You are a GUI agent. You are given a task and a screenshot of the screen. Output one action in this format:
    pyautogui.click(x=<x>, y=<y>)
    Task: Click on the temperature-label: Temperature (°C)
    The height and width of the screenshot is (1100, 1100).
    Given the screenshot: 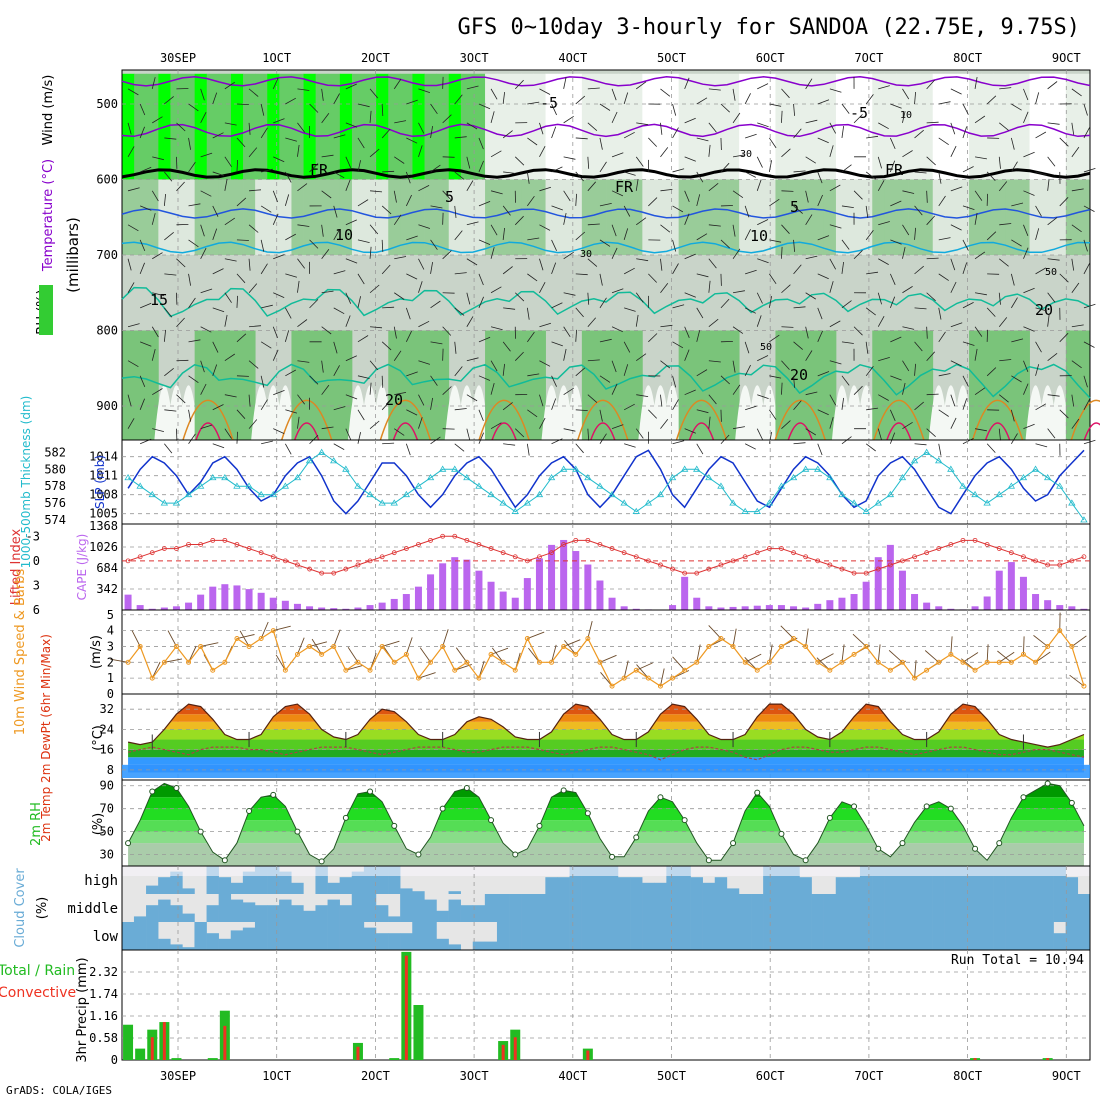 What is the action you would take?
    pyautogui.click(x=48, y=215)
    